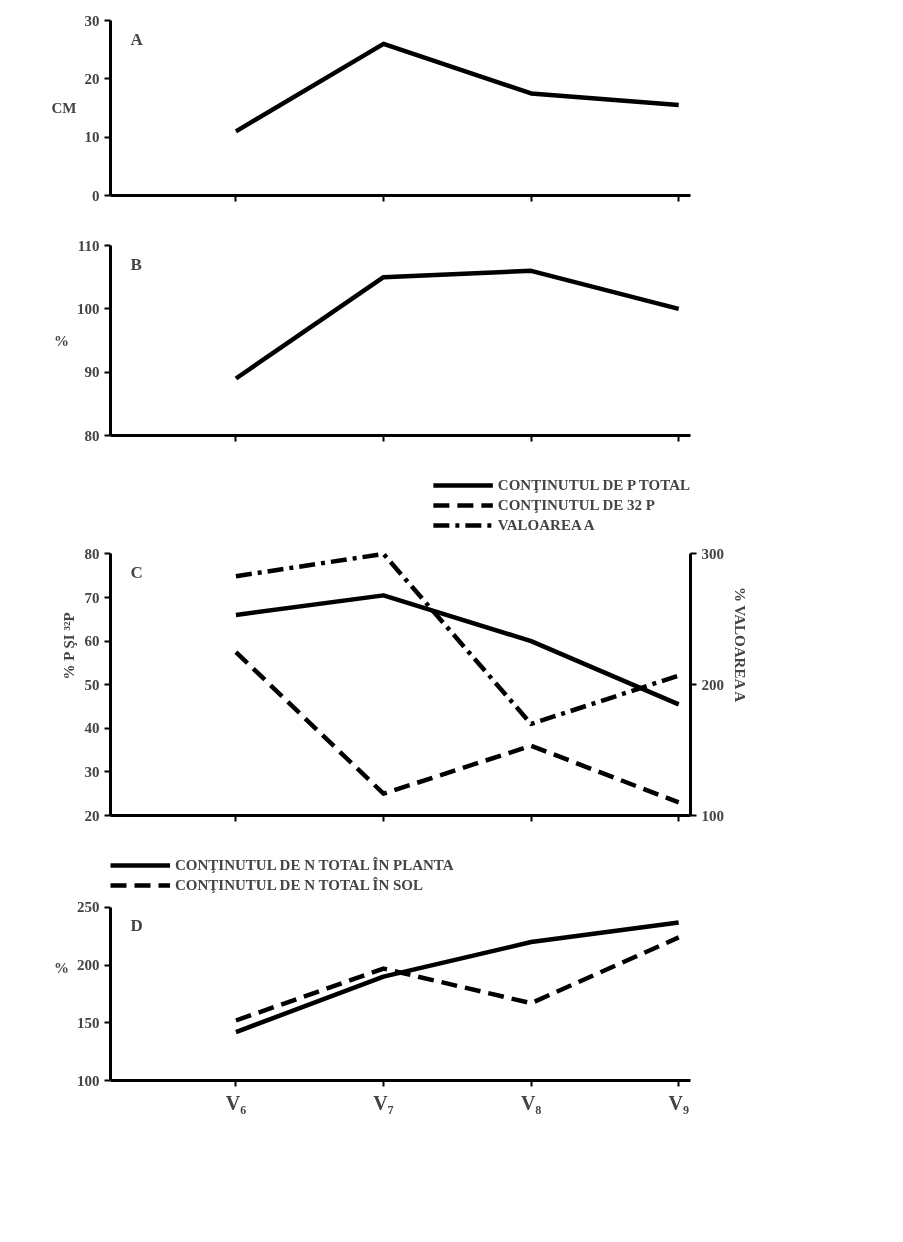 Image resolution: width=903 pixels, height=1242 pixels. Describe the element at coordinates (712, 684) in the screenshot. I see `y2-tick-label: 200` at that location.